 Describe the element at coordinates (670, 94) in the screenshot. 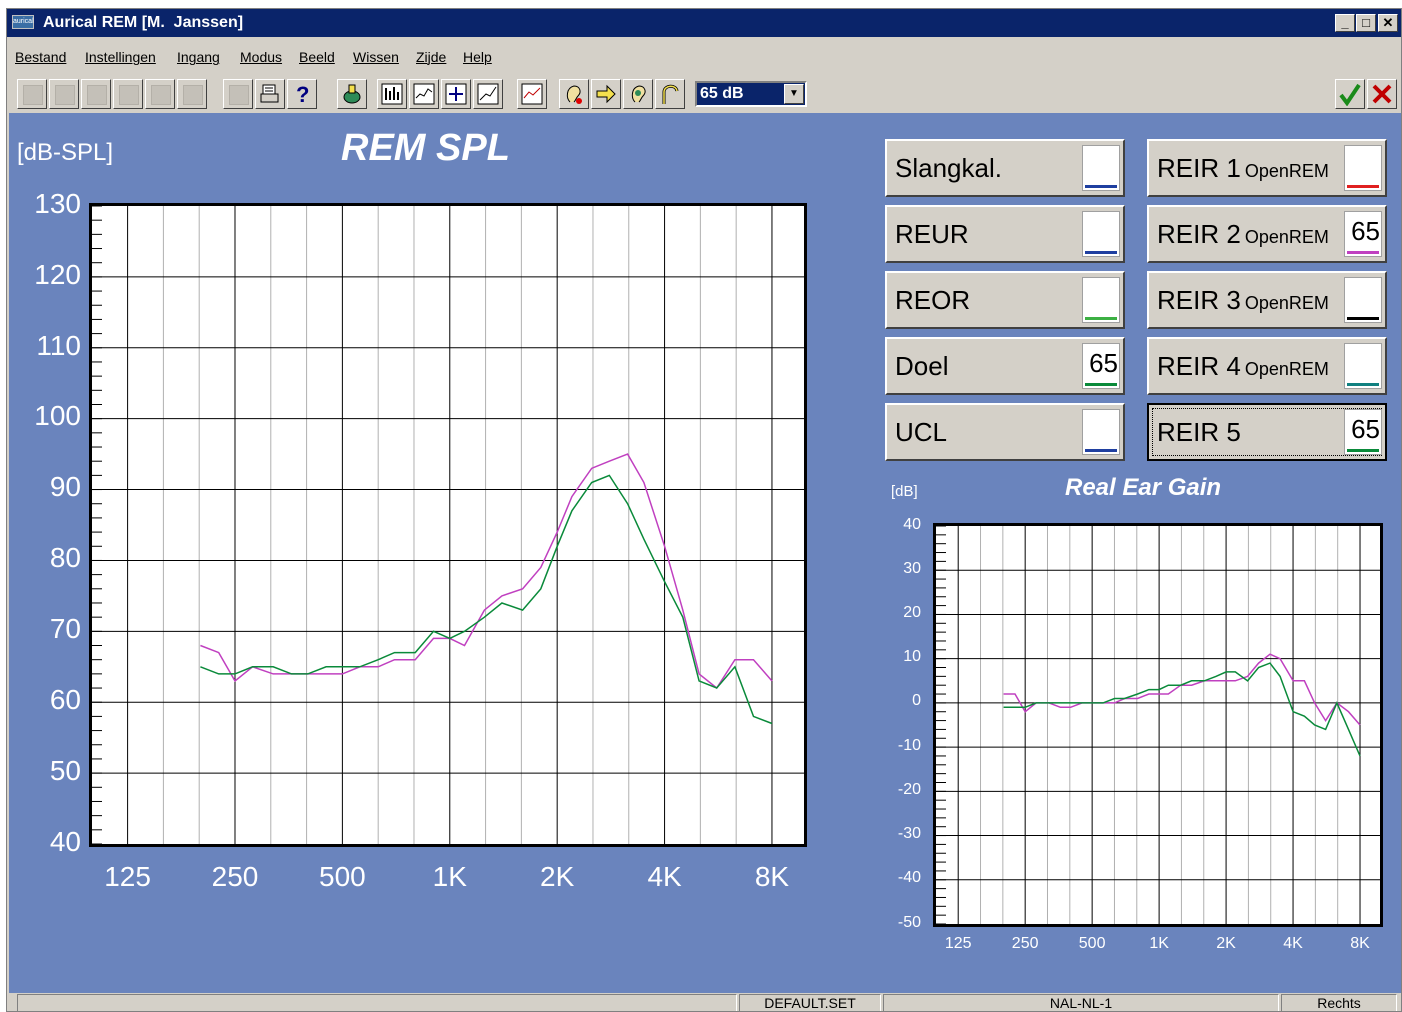

I see `hearing-aid-icon` at that location.